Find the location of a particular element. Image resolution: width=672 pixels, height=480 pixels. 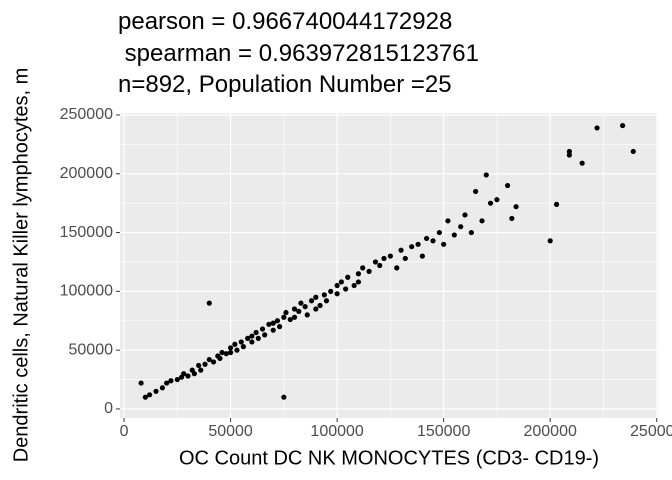

x-axis-label: OC Count DC NK MONOCYTES (CD3- CD19-) is located at coordinates (389, 458).